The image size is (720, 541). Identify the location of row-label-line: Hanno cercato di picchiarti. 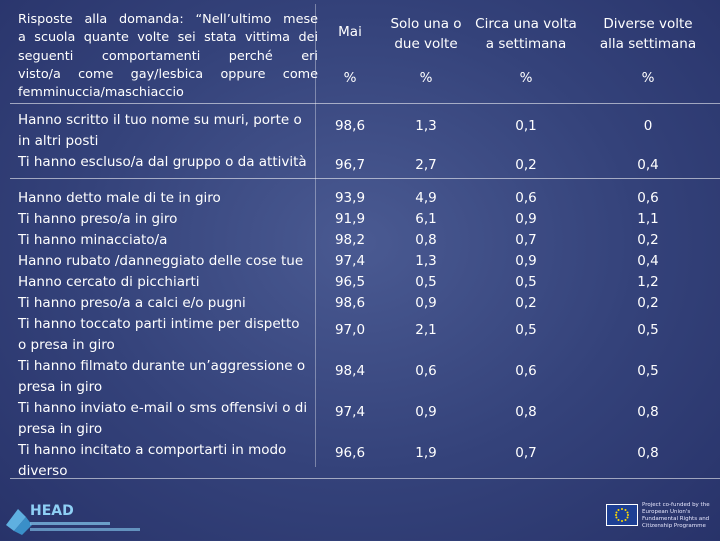
(109, 282).